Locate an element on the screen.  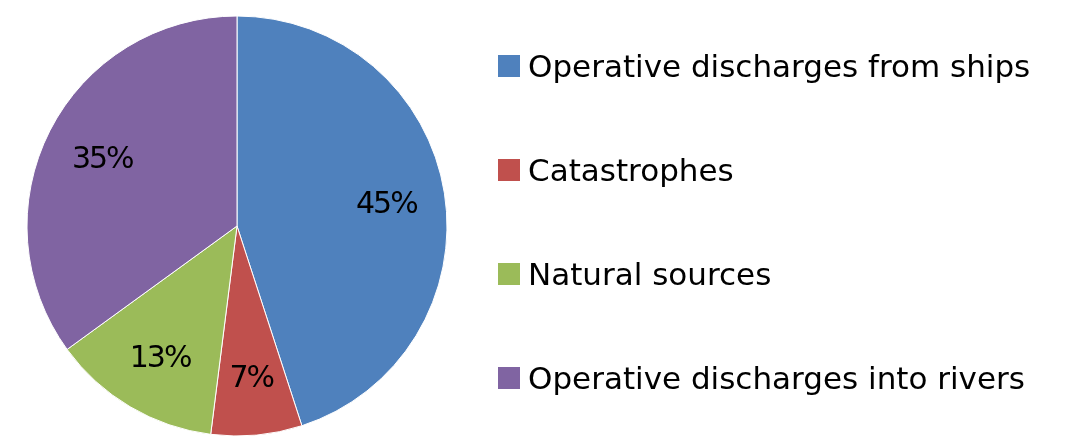
data-label: 45% is located at coordinates (386, 202).